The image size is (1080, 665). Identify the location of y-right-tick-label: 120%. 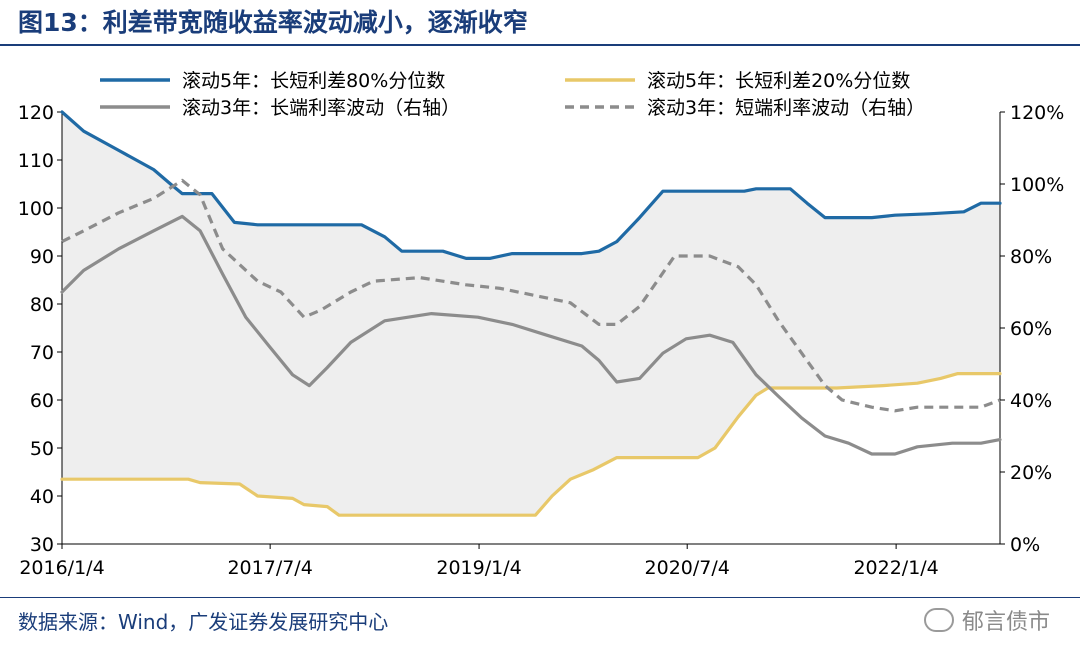
(1037, 113).